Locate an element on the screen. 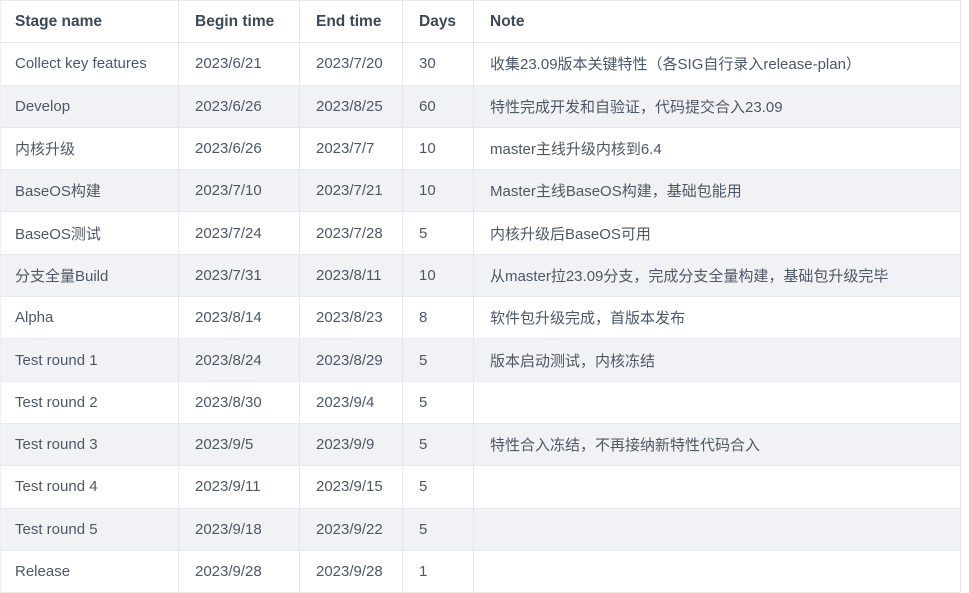  cell-days: 30 is located at coordinates (438, 64).